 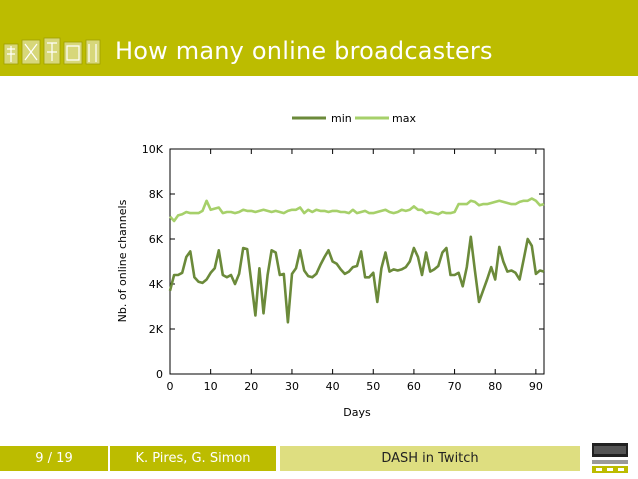 I want to click on telecom-bretagne-logo-icon, so click(x=610, y=458).